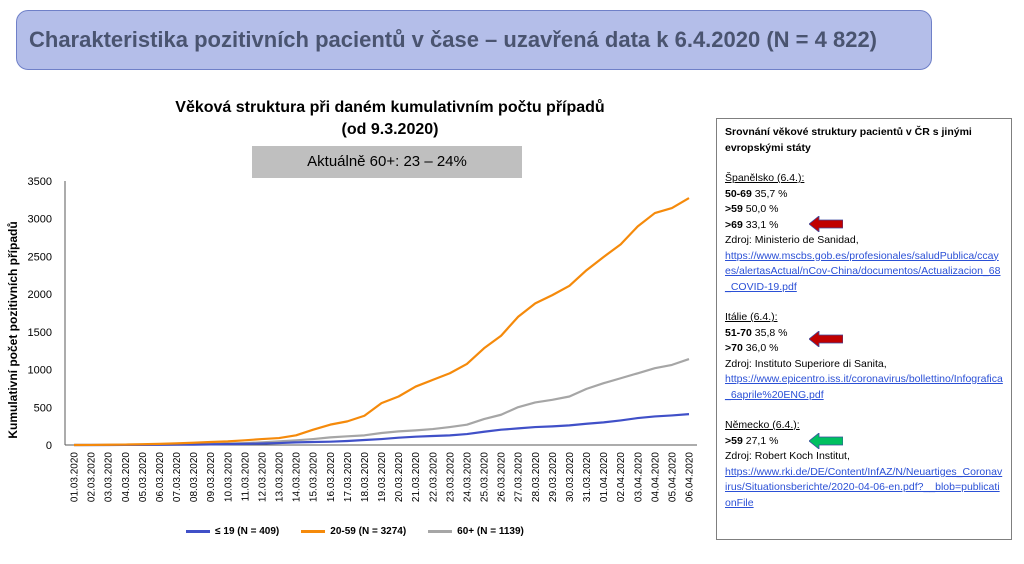 This screenshot has width=1024, height=564. What do you see at coordinates (245, 477) in the screenshot?
I see `x-tick-label: 11.03.2020` at bounding box center [245, 477].